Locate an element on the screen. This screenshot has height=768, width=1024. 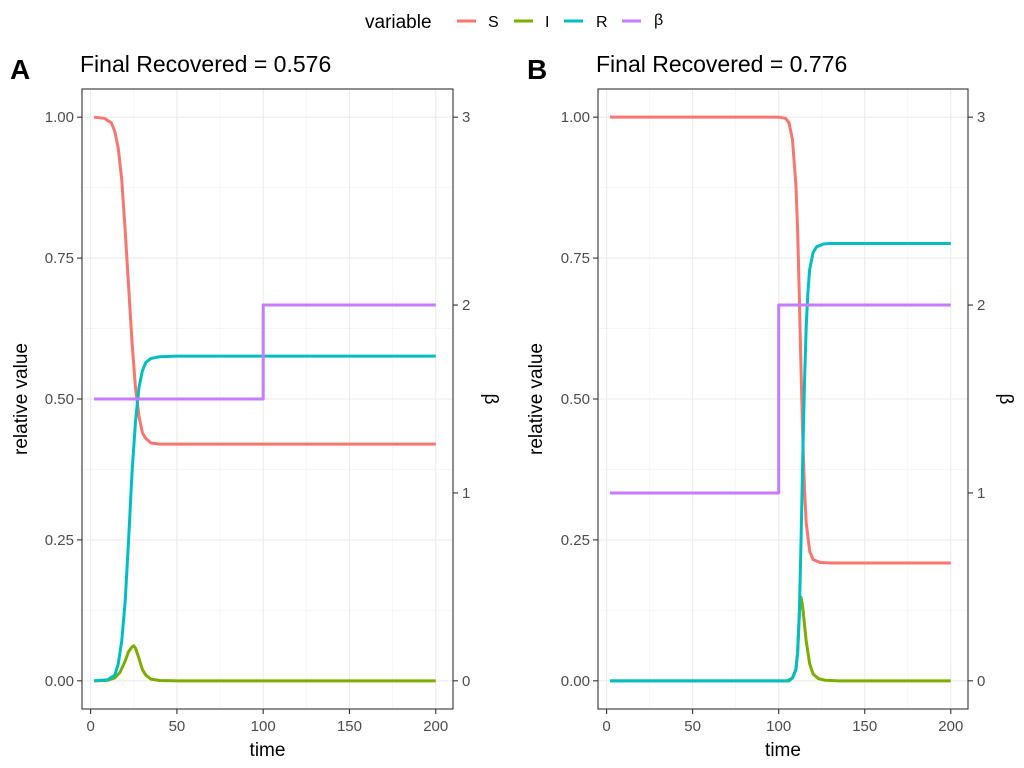
legend-entry-r: R is located at coordinates (586, 22).